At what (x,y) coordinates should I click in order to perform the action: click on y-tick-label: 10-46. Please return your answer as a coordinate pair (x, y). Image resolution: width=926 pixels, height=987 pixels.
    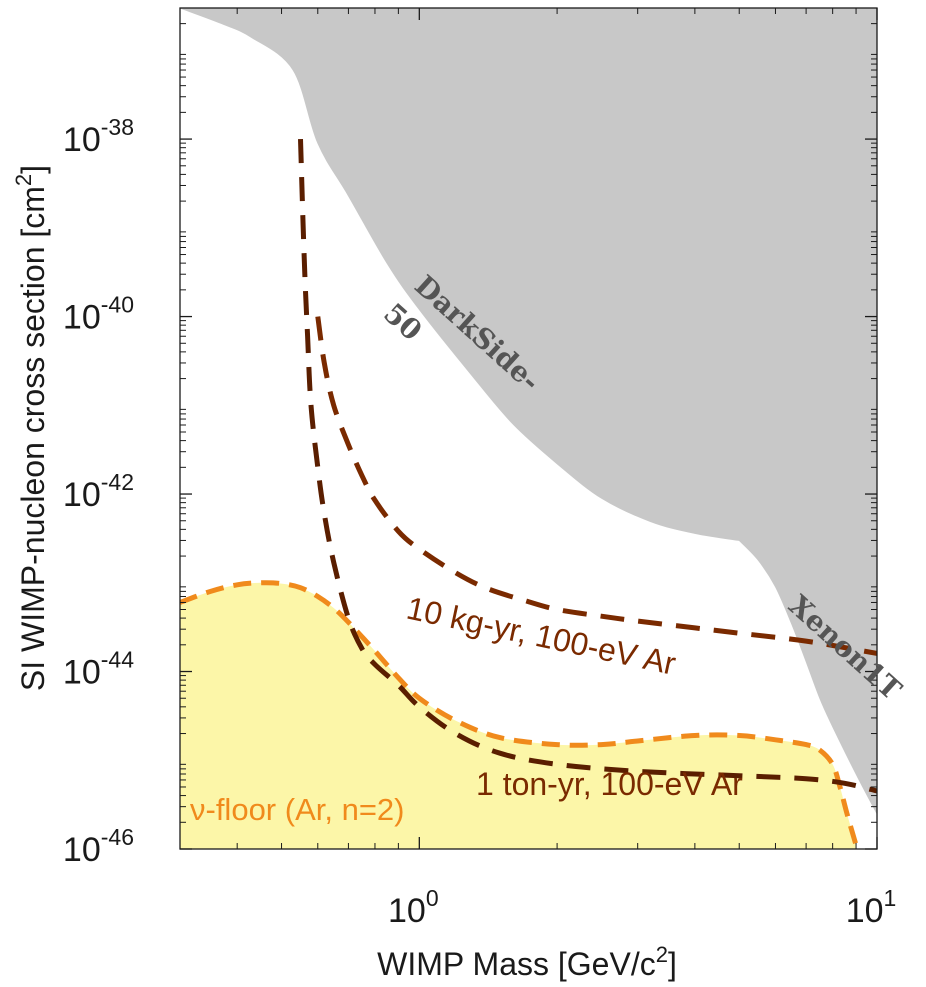
    Looking at the image, I should click on (98, 846).